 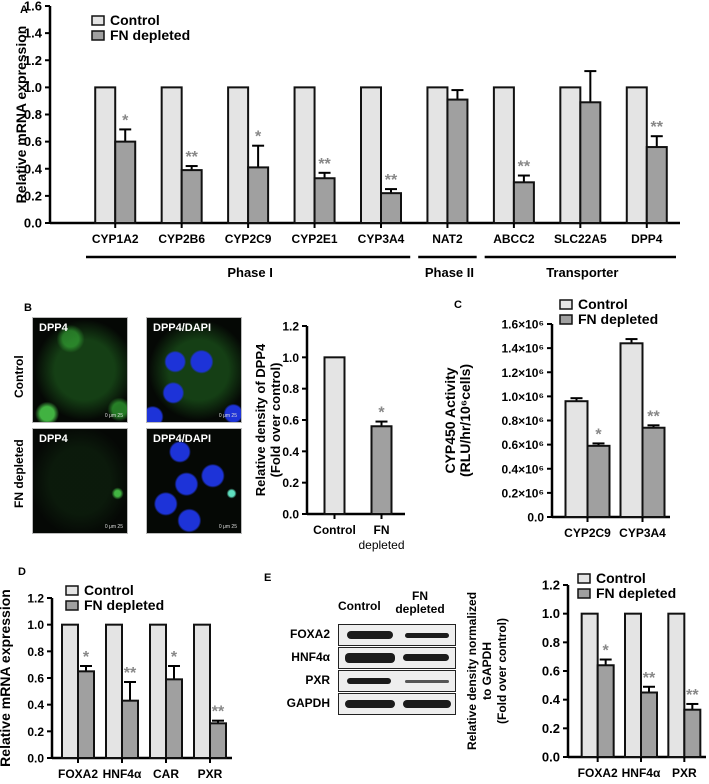 I want to click on x-tick-label: CYP2C9, so click(x=248, y=239).